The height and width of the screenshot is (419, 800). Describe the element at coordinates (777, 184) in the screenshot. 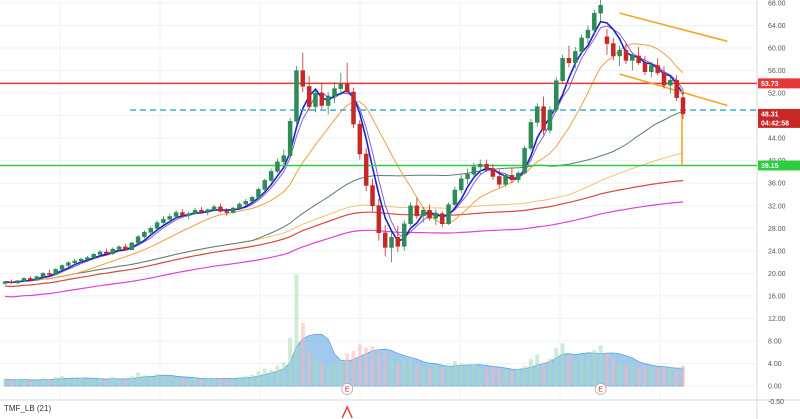

I see `axis-tick-label: 36.00` at that location.